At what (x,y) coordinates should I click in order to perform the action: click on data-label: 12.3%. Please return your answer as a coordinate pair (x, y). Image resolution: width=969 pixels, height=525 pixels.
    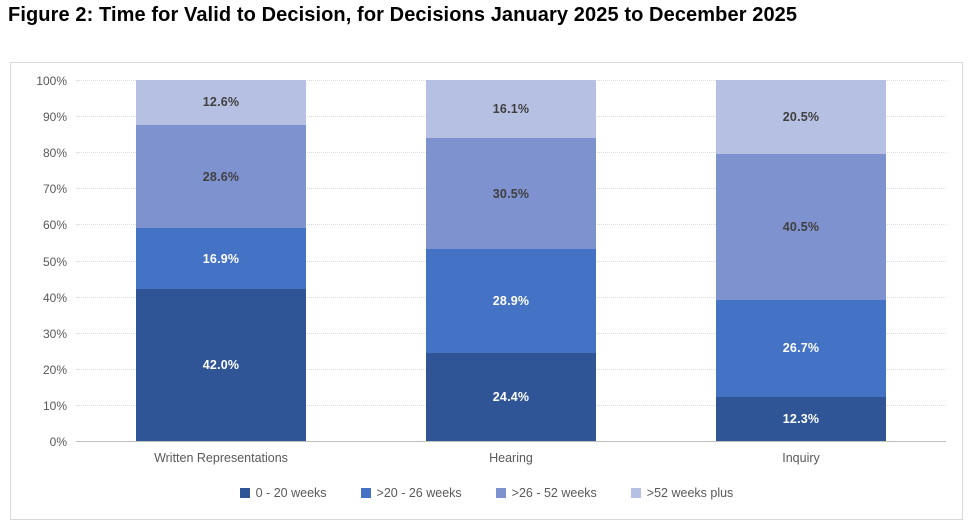
    Looking at the image, I should click on (801, 418).